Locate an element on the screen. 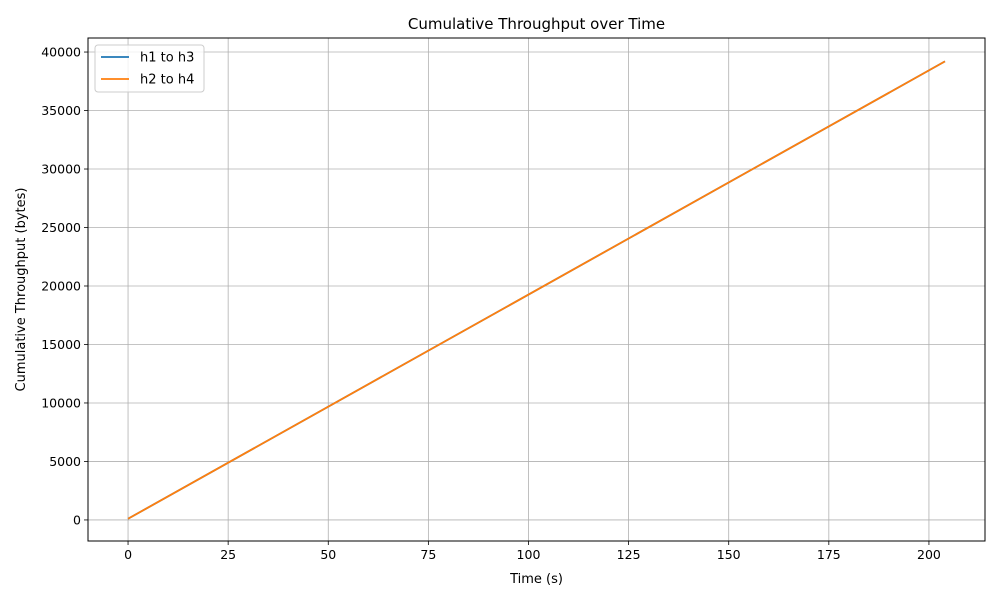  x-tick-label: 0 is located at coordinates (128, 554).